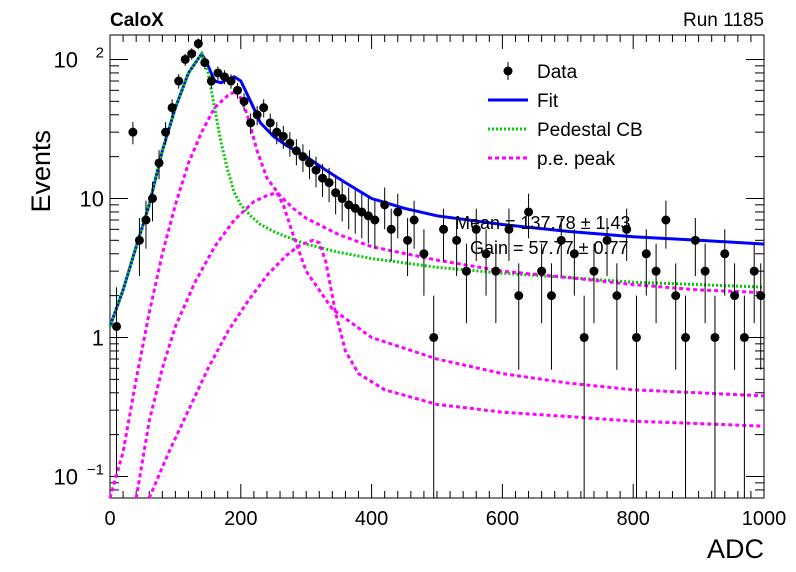  Describe the element at coordinates (98, 337) in the screenshot. I see `y-tick-label: 1` at that location.